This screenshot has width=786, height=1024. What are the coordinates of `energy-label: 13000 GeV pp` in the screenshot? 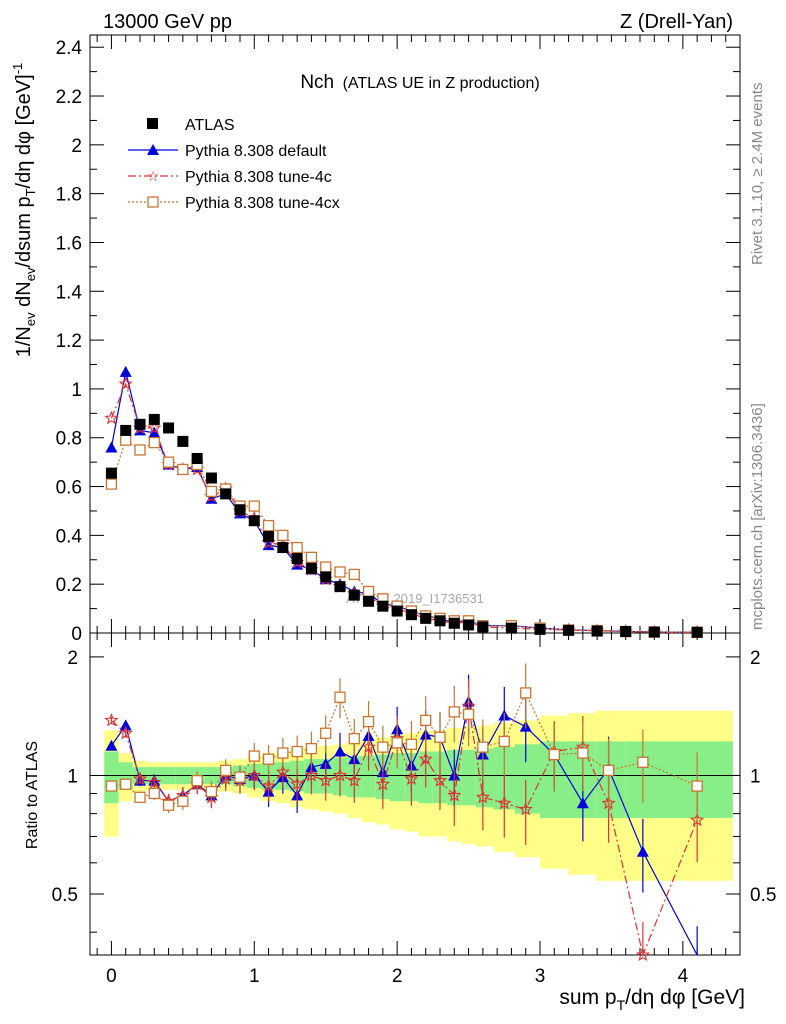 It's located at (167, 22).